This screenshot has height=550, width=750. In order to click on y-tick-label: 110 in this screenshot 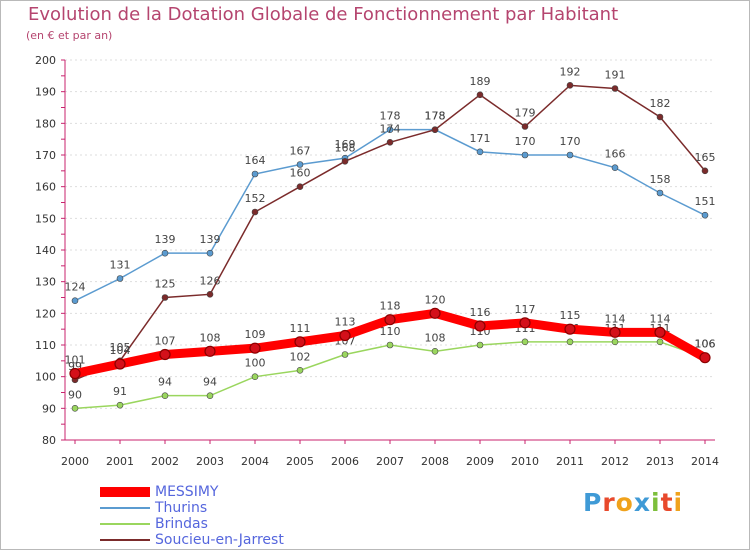, I will do `click(45, 345)`.